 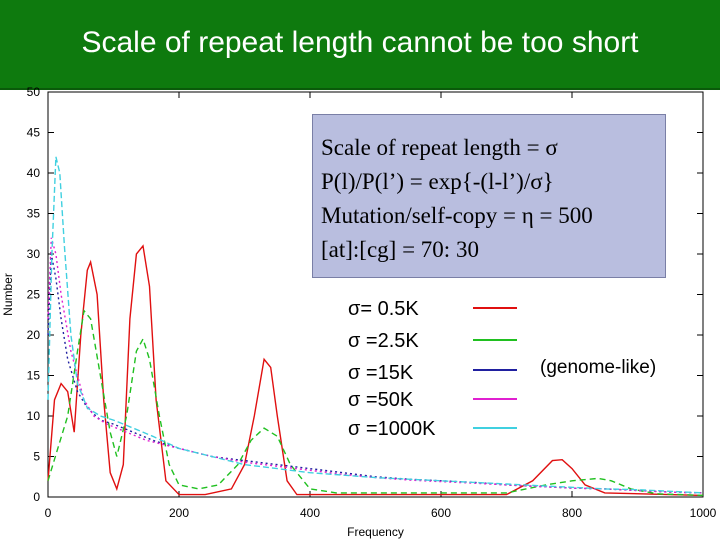 I want to click on x-tick-label: 800, so click(x=572, y=513).